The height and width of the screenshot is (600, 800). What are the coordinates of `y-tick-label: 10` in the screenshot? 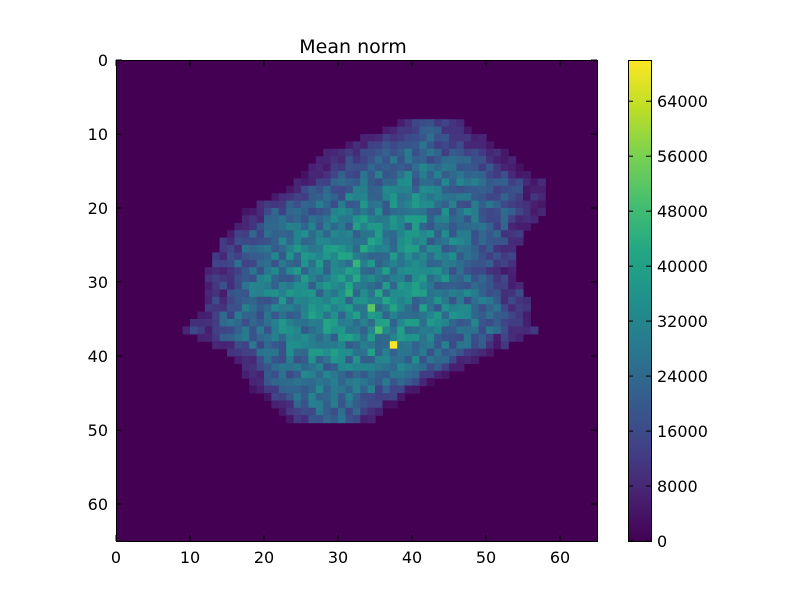 It's located at (98, 134).